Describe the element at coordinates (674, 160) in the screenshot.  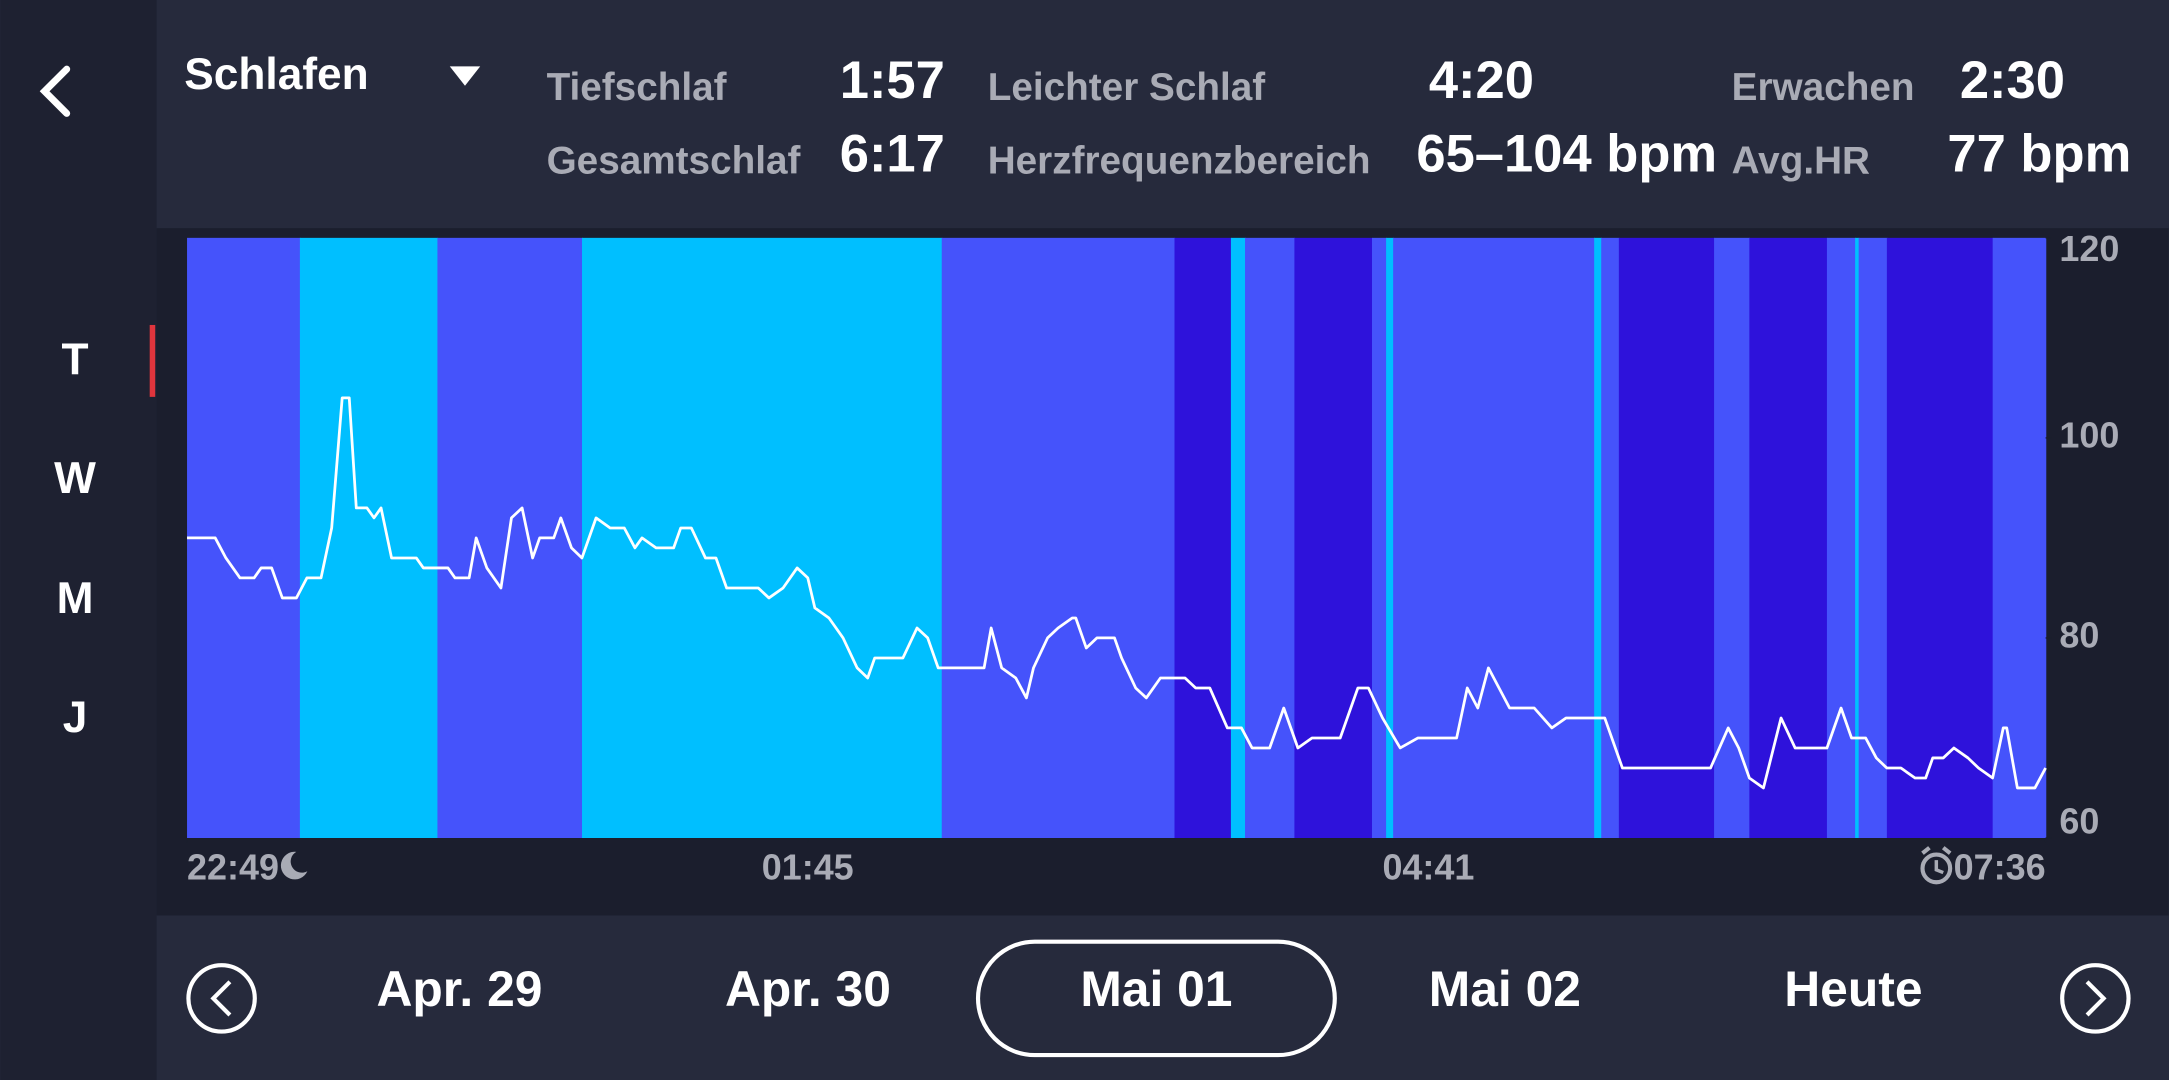
I see `stat-label: Gesamtschlaf` at that location.